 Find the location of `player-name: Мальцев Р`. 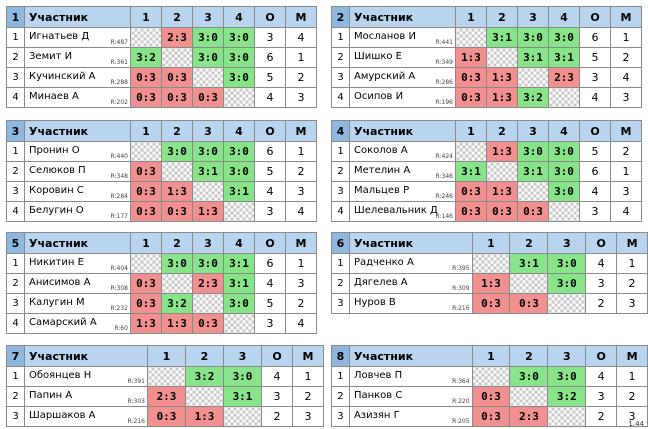

player-name: Мальцев Р is located at coordinates (382, 190).